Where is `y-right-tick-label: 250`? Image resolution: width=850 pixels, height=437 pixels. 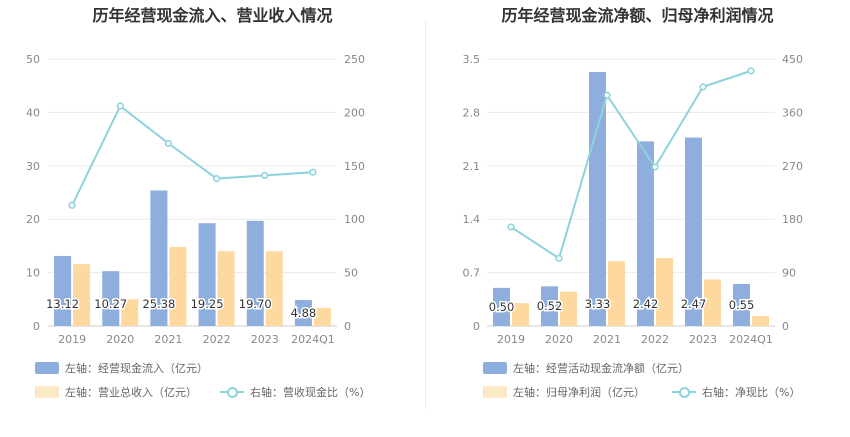 y-right-tick-label: 250 is located at coordinates (354, 59).